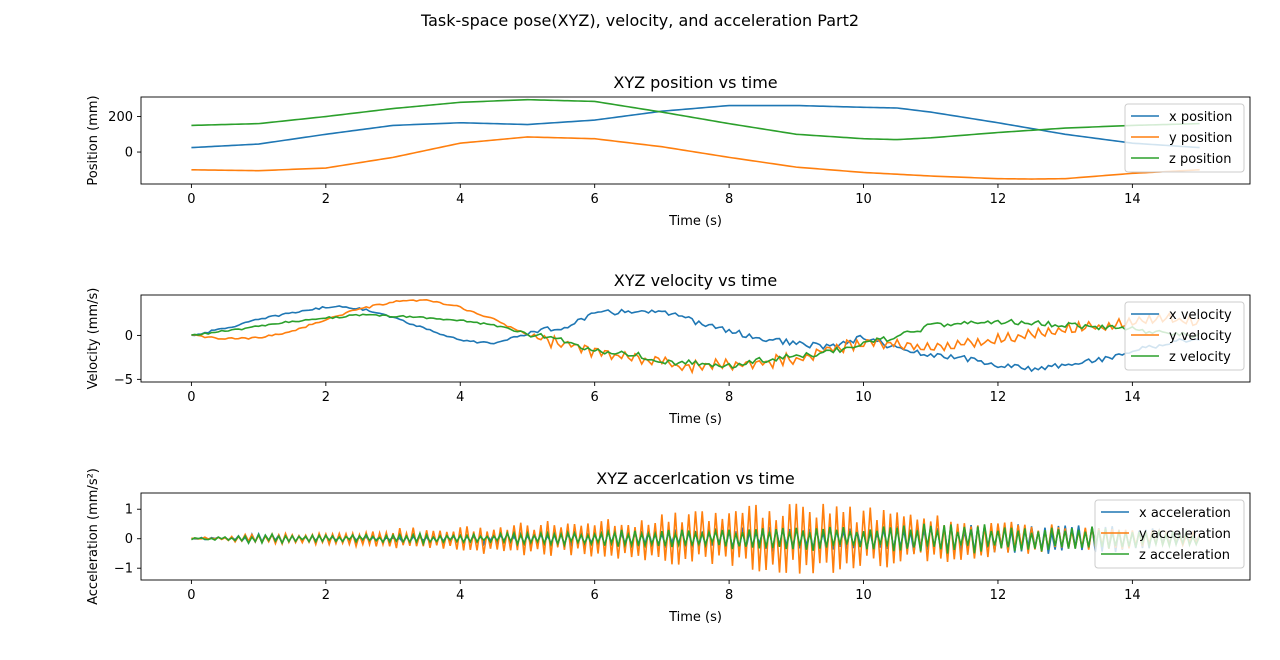  What do you see at coordinates (1200, 357) in the screenshot?
I see `legend-label-z: z velocity` at bounding box center [1200, 357].